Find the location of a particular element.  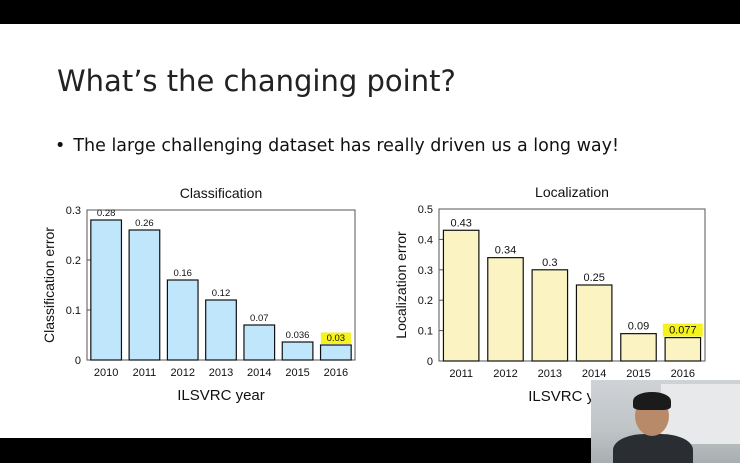

localization-value-label: 0.34 is located at coordinates (505, 251).